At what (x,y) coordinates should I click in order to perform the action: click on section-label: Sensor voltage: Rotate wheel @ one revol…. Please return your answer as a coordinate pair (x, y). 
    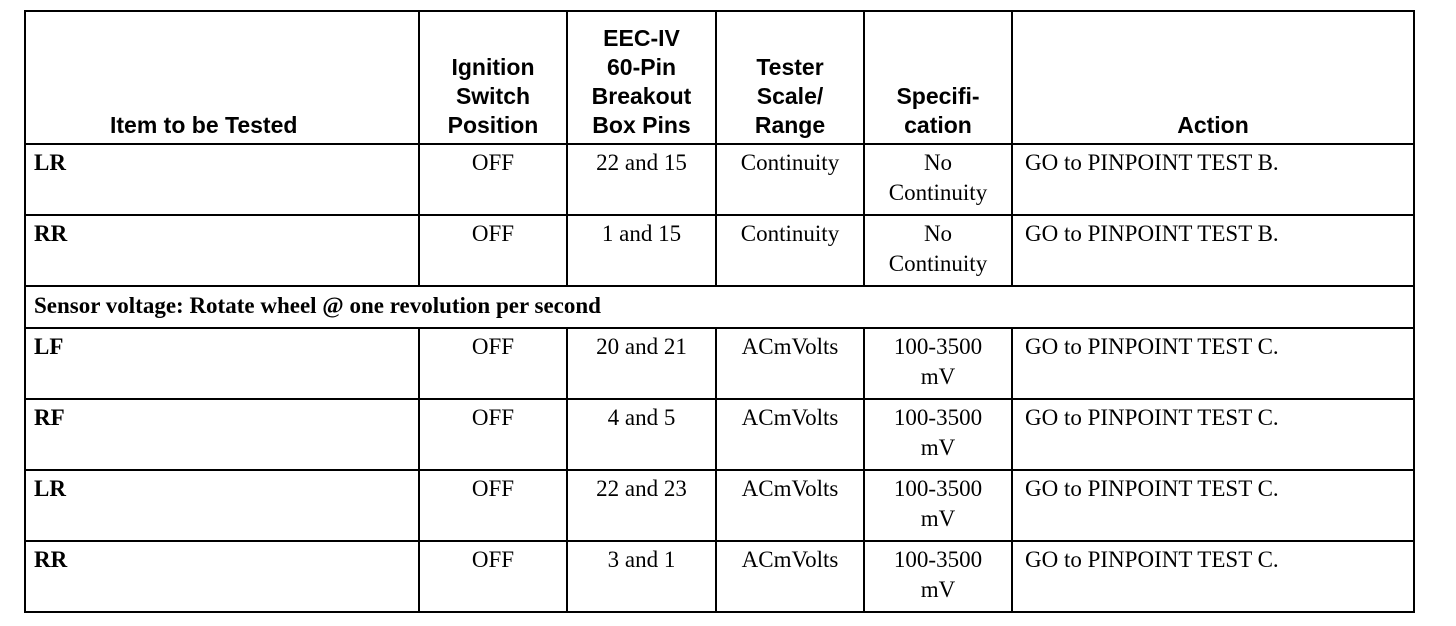
    Looking at the image, I should click on (719, 307).